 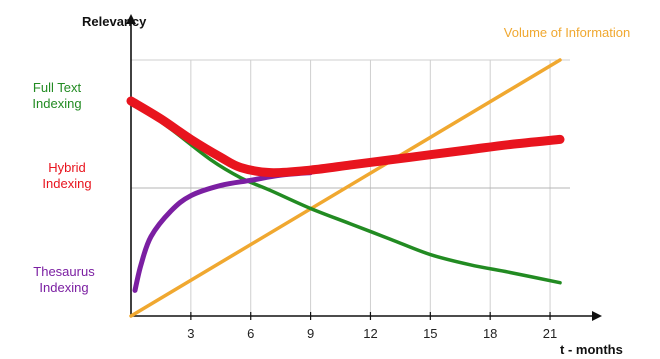 What do you see at coordinates (430, 333) in the screenshot?
I see `x-tick-label-15: 15` at bounding box center [430, 333].